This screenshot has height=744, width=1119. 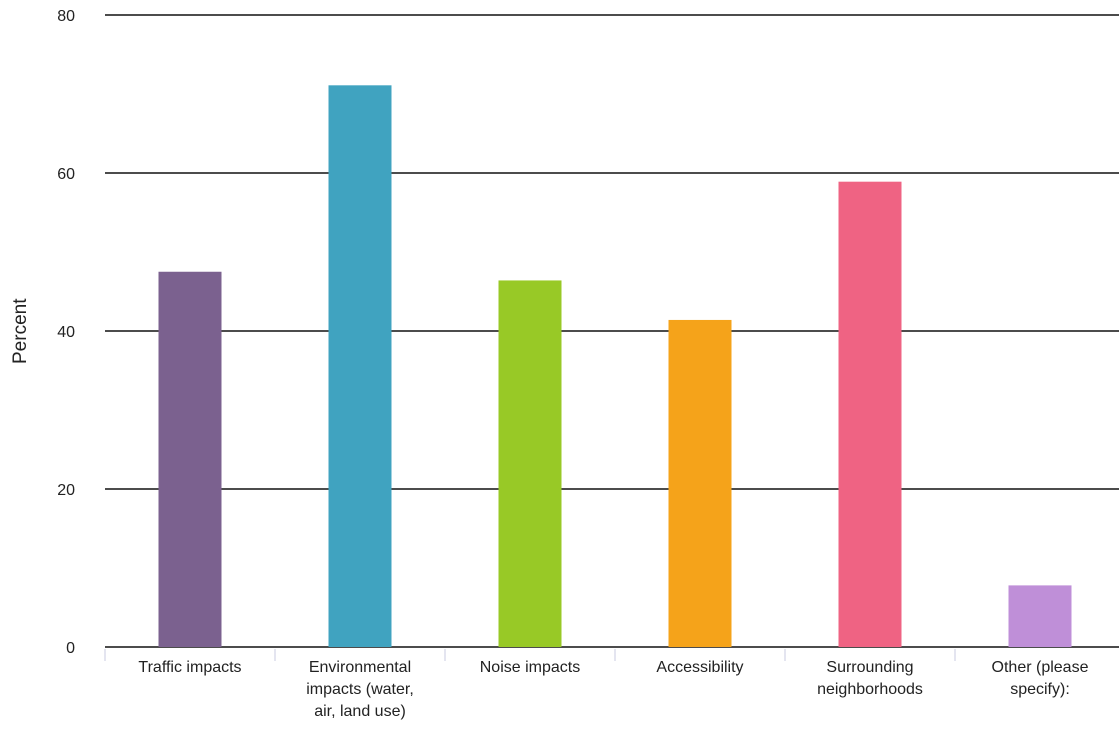 I want to click on x-category-label: Traffic impacts, so click(x=190, y=668).